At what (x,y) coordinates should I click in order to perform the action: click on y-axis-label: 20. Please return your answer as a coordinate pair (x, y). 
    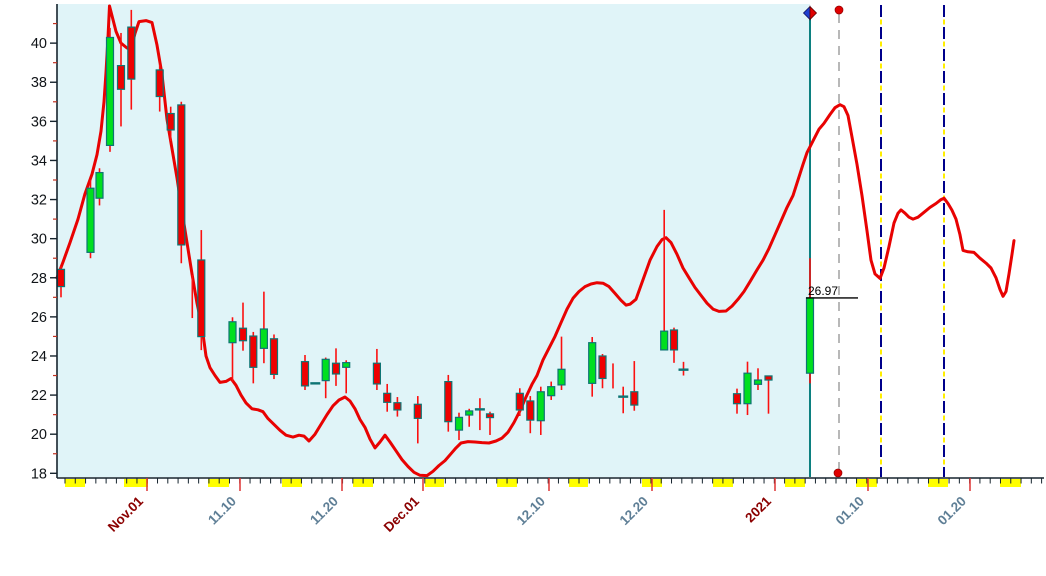
    Looking at the image, I should click on (39, 435).